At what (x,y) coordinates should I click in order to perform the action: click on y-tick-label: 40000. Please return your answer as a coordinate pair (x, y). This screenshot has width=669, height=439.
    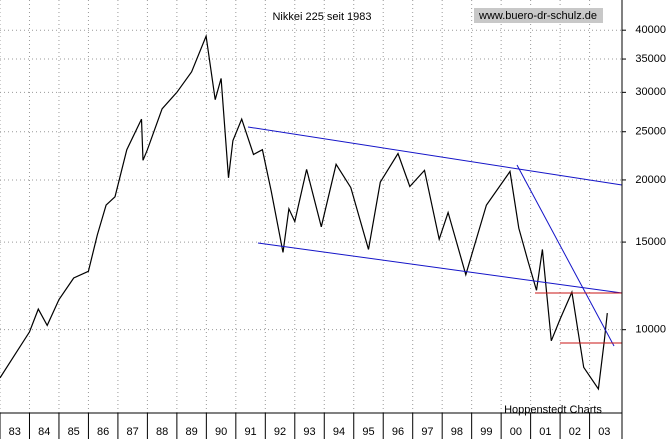
    Looking at the image, I should click on (650, 30).